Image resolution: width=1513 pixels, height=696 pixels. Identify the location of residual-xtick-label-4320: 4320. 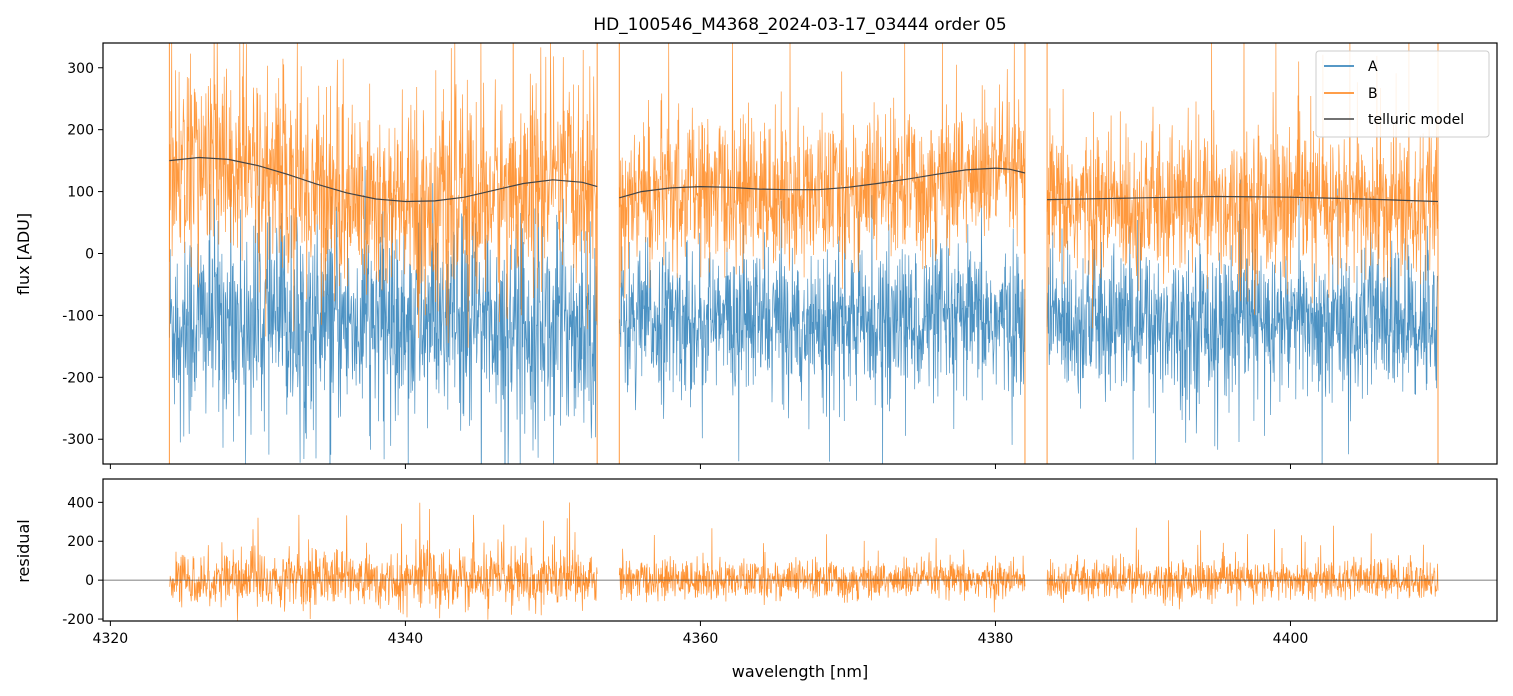
(111, 639).